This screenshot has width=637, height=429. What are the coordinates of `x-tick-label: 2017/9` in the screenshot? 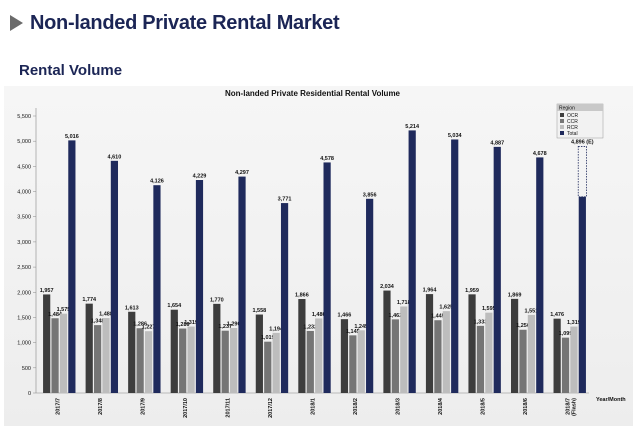 It's located at (143, 406).